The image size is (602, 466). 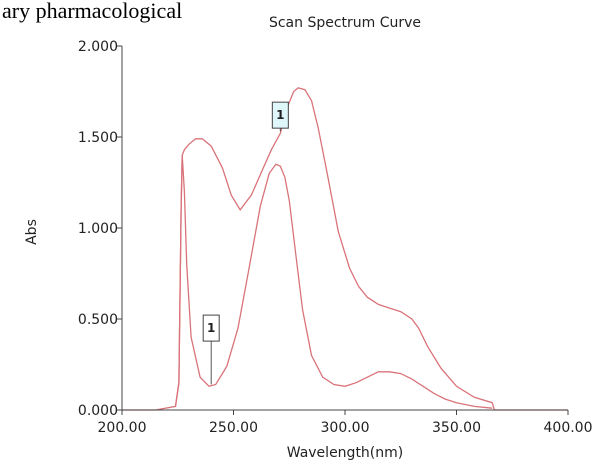 I want to click on x-tick-label: 200.00, so click(x=122, y=428).